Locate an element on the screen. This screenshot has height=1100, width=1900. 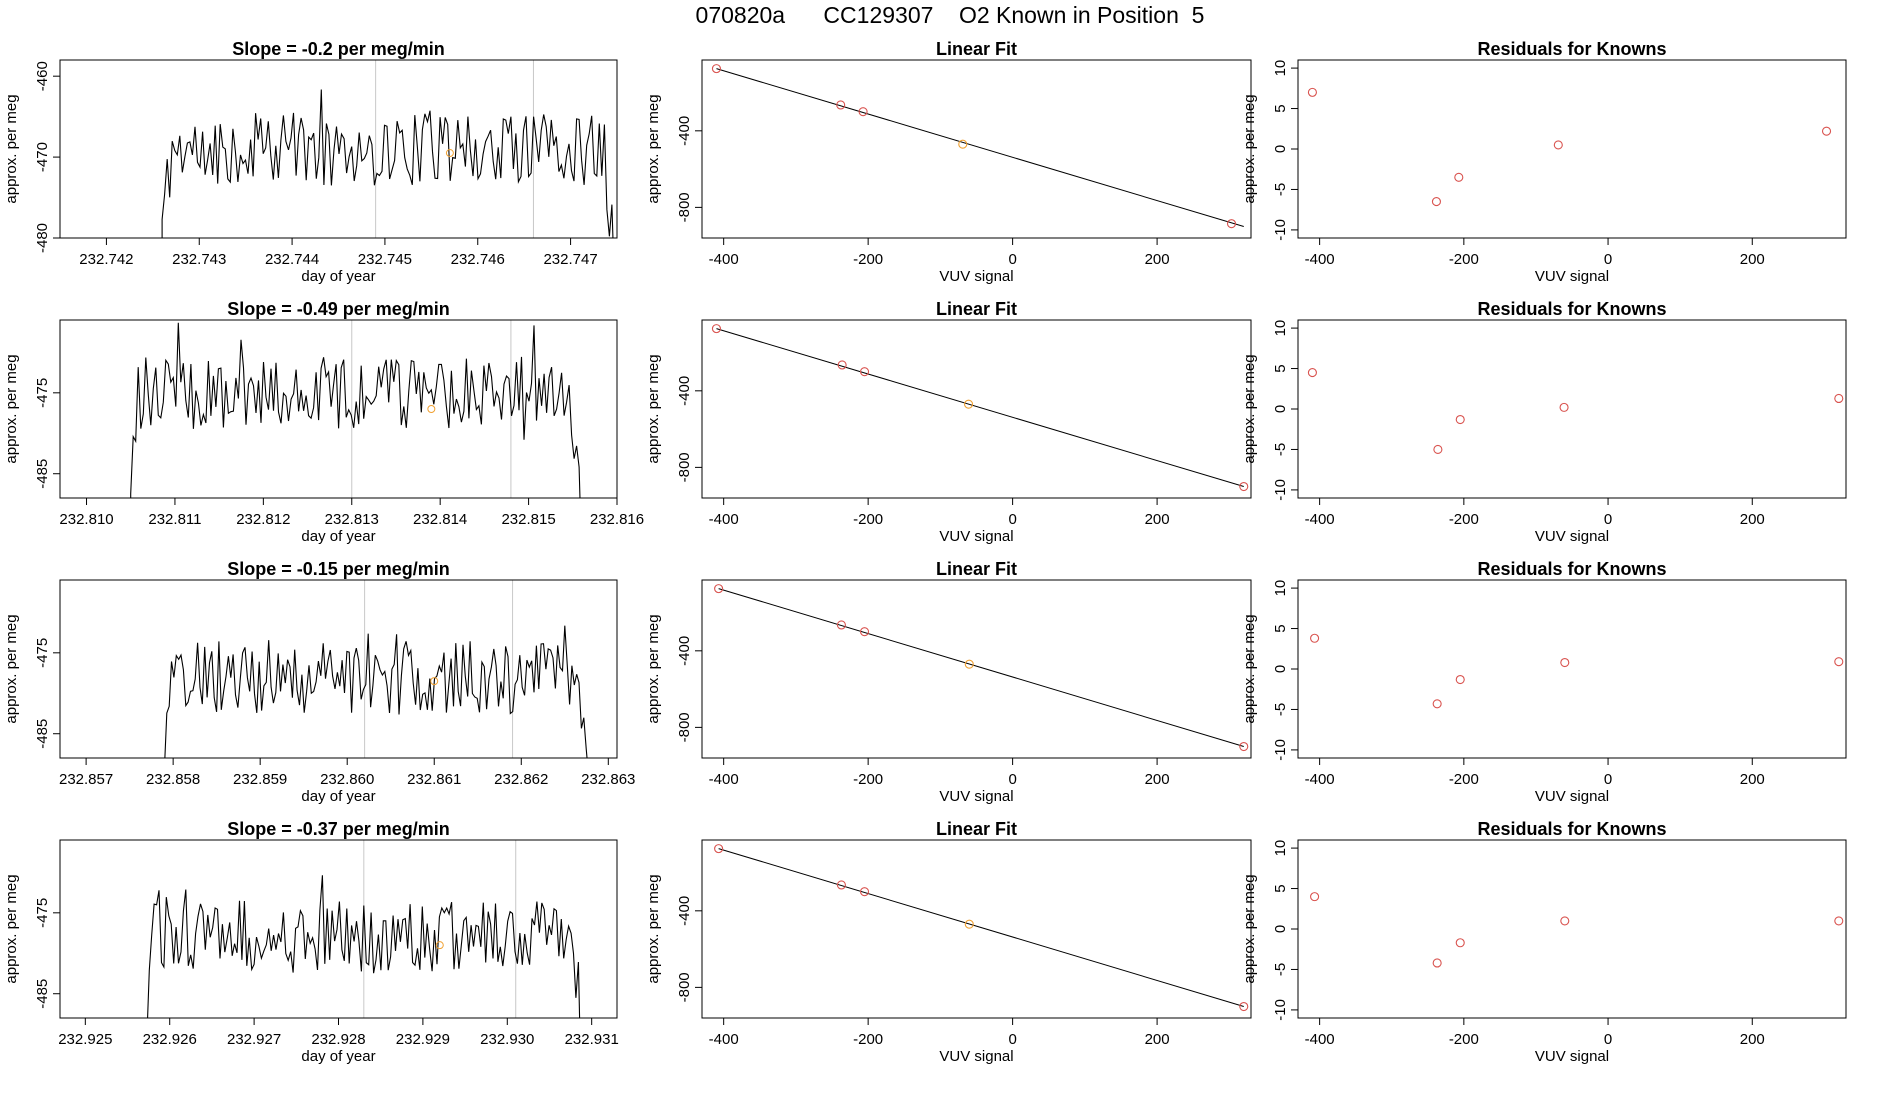
page-title: 070820a CC129307 O2 Known in Position 5 is located at coordinates (950, 15).